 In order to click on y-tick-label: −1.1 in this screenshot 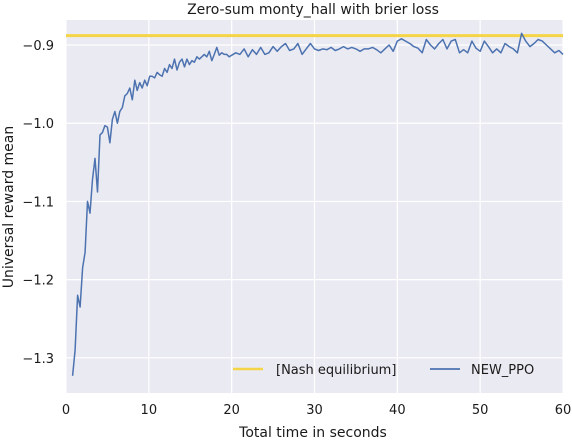, I will do `click(38, 202)`.